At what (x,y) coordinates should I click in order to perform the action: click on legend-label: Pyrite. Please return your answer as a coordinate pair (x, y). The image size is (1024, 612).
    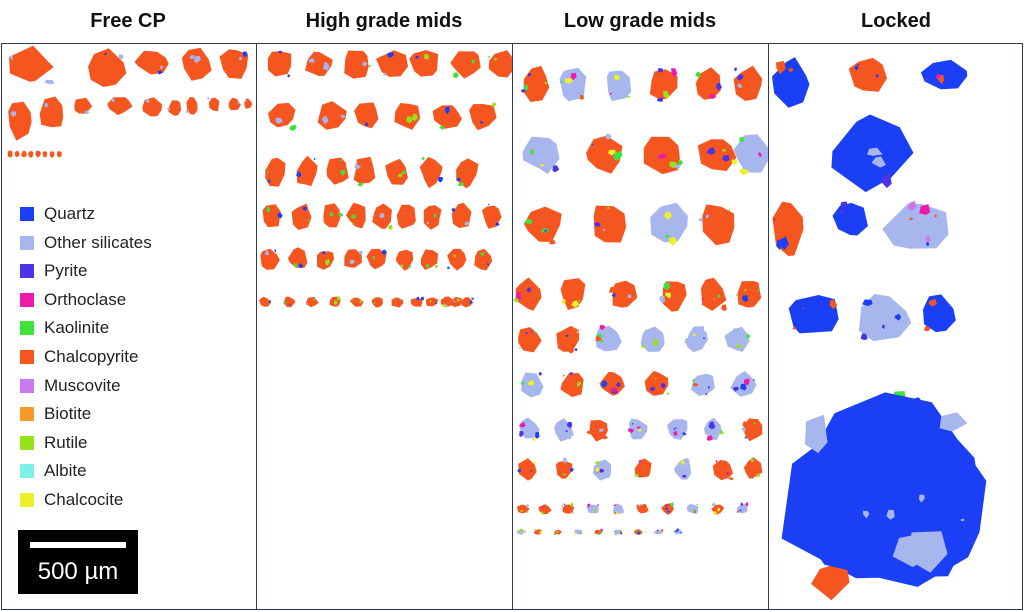
    Looking at the image, I should click on (66, 271).